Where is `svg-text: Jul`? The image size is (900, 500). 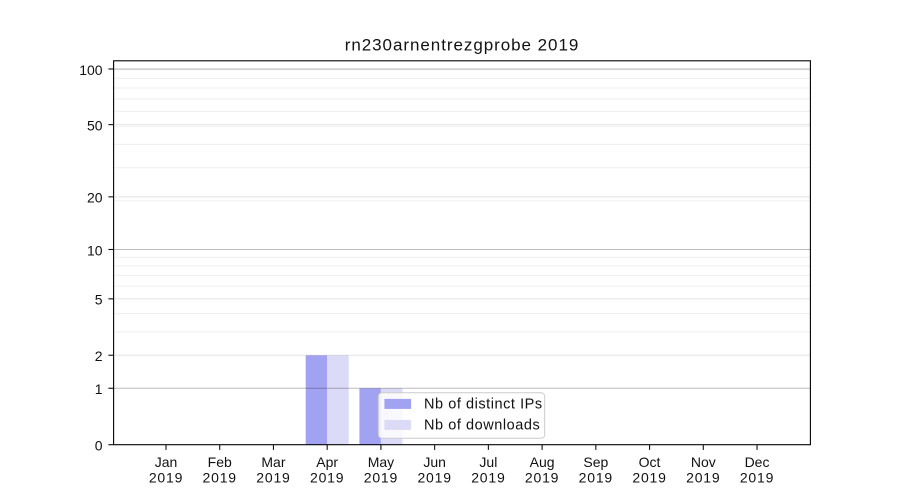 svg-text: Jul is located at coordinates (488, 462).